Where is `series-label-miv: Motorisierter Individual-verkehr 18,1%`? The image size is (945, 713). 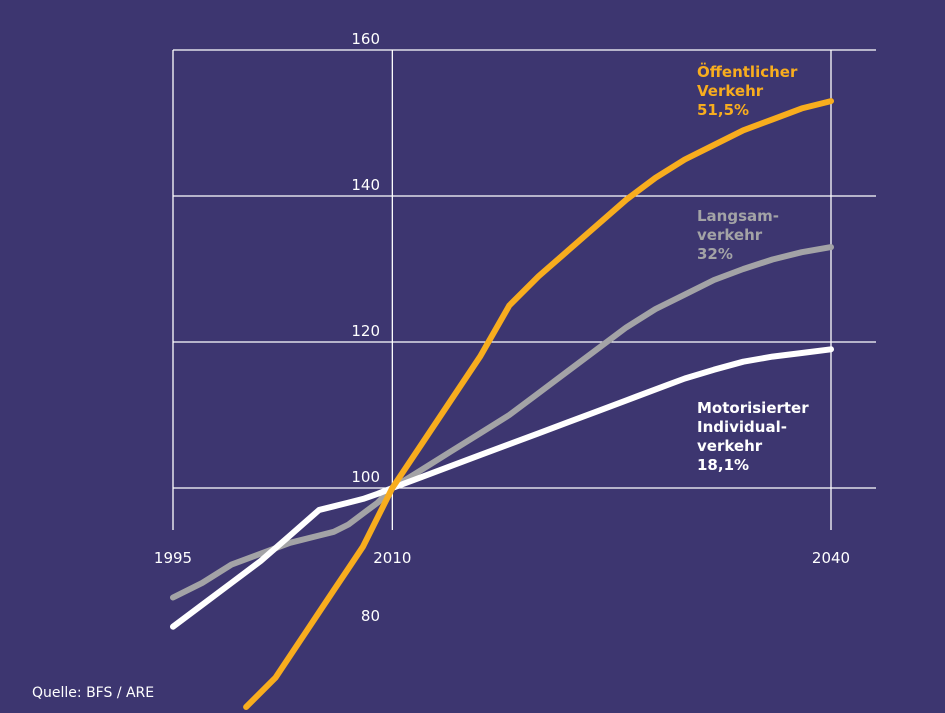 series-label-miv: Motorisierter Individual-verkehr 18,1% is located at coordinates (753, 436).